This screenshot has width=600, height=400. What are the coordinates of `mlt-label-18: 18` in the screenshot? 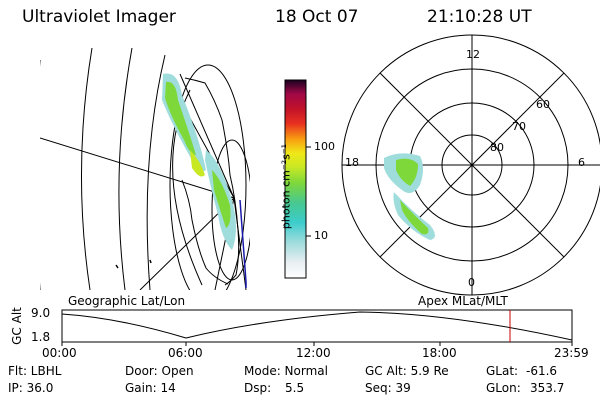 It's located at (352, 162).